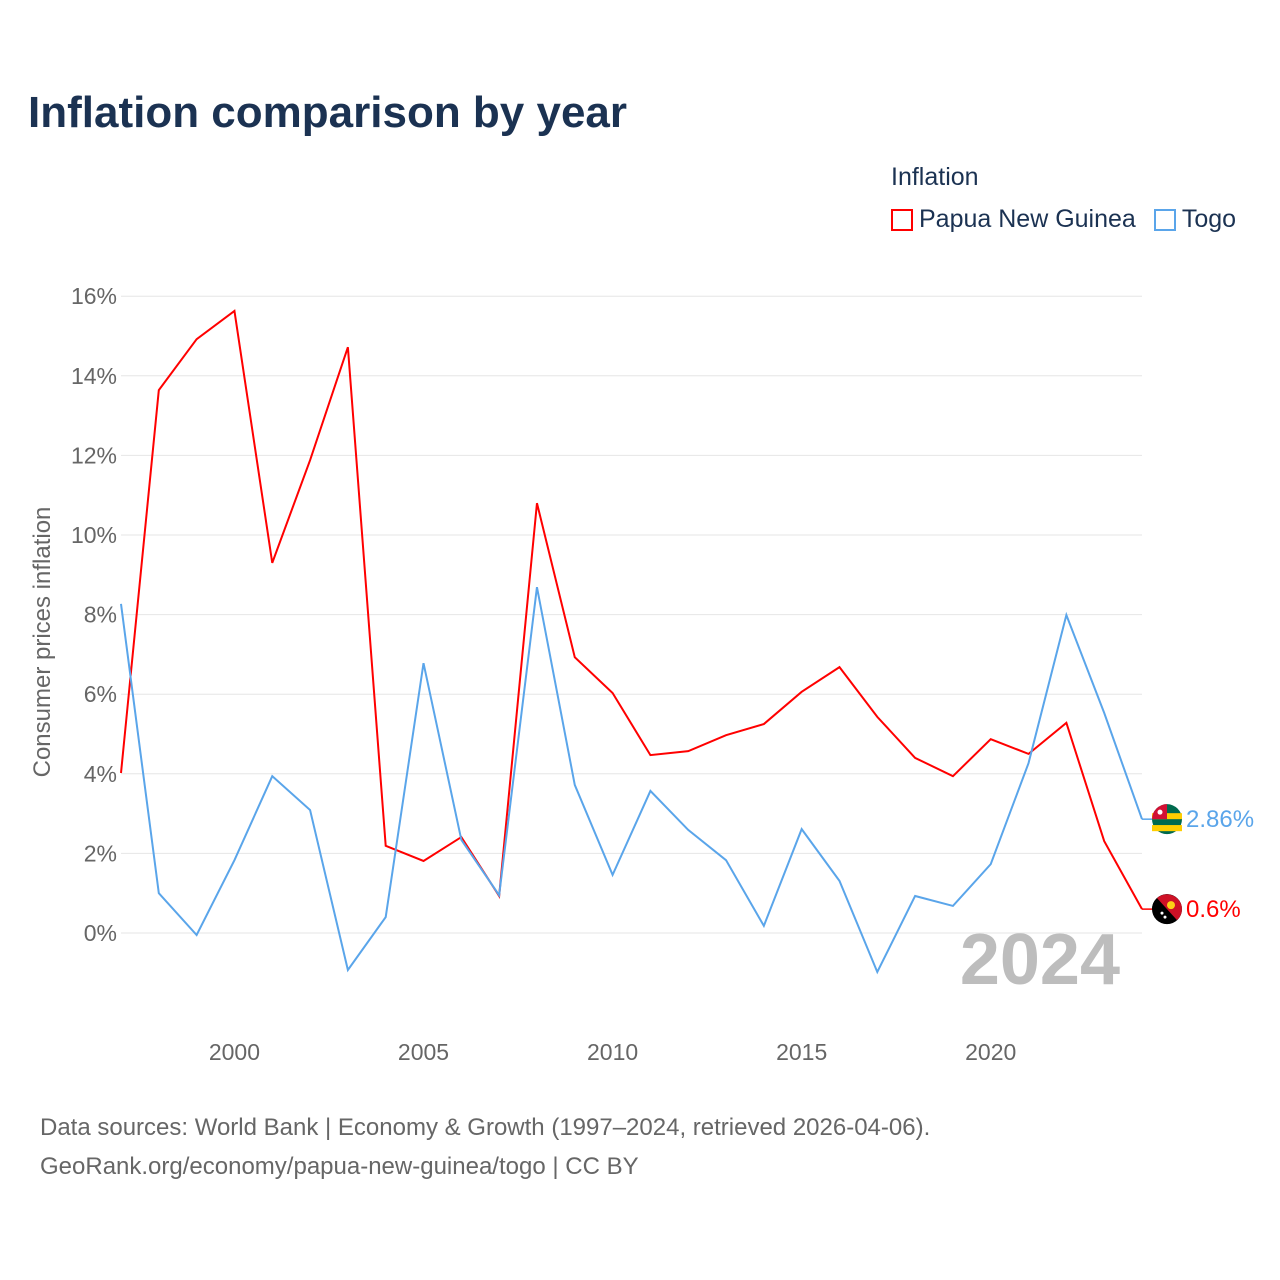 This screenshot has height=1280, width=1280. What do you see at coordinates (1027, 219) in the screenshot?
I see `legend-label: Papua New Guinea` at bounding box center [1027, 219].